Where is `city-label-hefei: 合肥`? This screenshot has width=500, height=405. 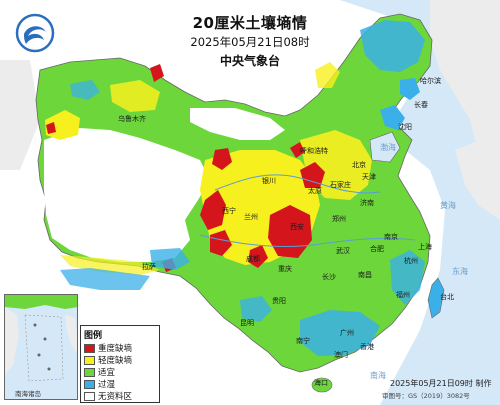
city-label-hefei: 合肥 is located at coordinates (377, 249).